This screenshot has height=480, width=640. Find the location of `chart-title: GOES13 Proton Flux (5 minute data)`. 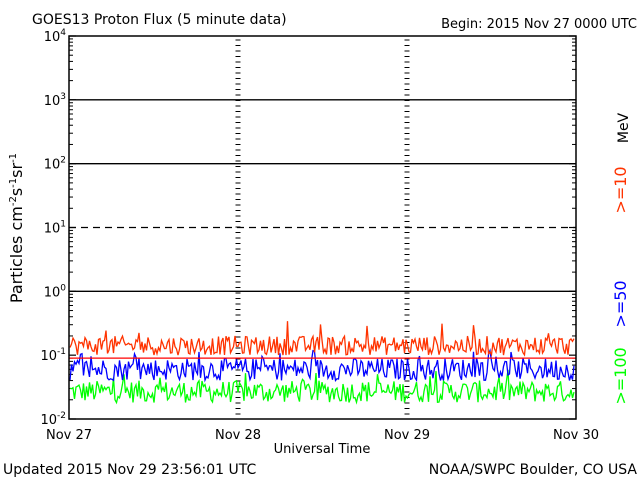

chart-title: GOES13 Proton Flux (5 minute data) is located at coordinates (159, 20).